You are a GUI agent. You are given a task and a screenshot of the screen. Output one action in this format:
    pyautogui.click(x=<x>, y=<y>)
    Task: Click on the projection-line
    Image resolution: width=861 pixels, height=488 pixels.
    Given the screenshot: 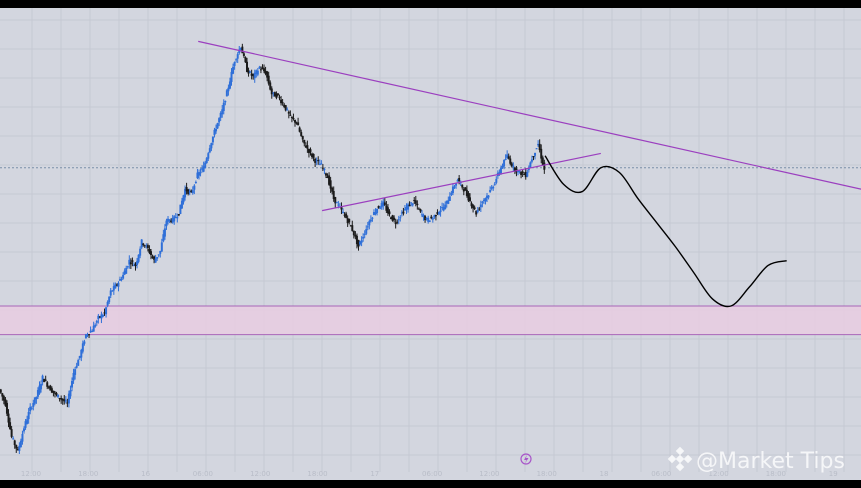 What is the action you would take?
    pyautogui.click(x=665, y=231)
    